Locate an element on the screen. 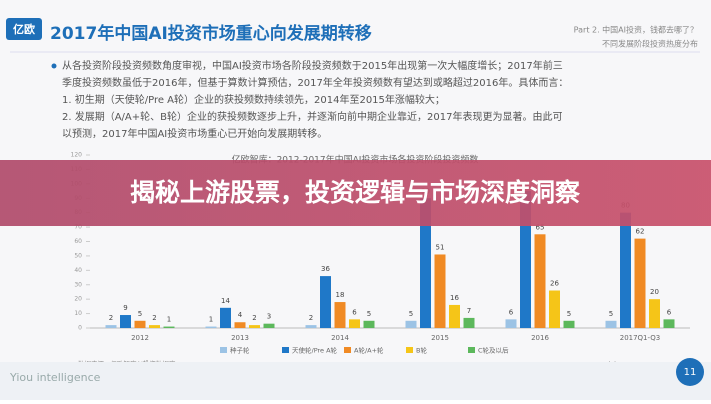 This screenshot has width=711, height=404. logo-box is located at coordinates (24, 29).